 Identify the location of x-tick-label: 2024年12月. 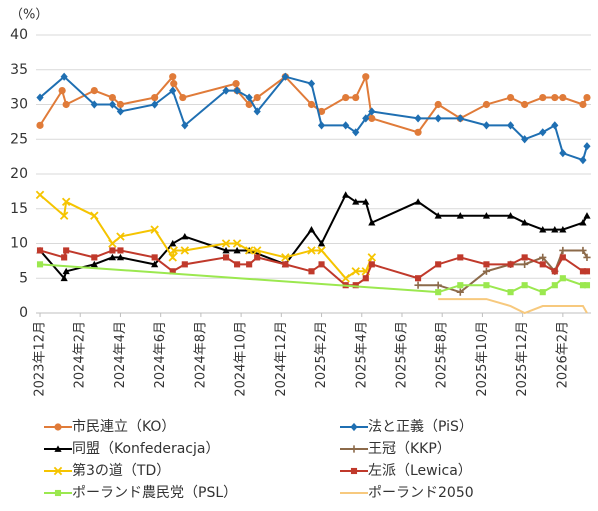
(281, 359).